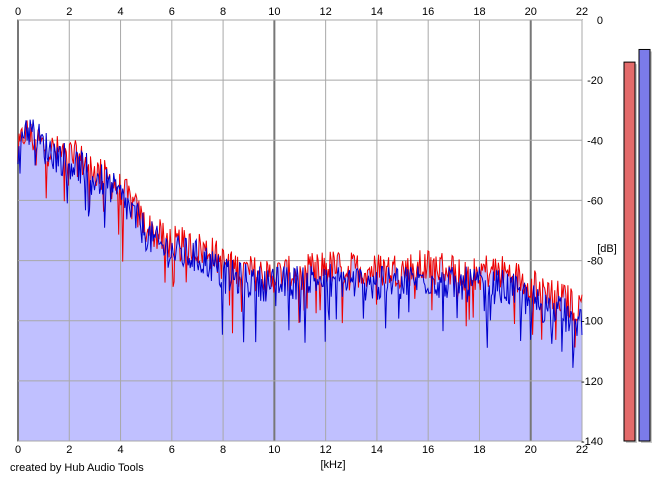 The height and width of the screenshot is (482, 664). Describe the element at coordinates (274, 450) in the screenshot. I see `x-tick-label-bottom: 10` at that location.